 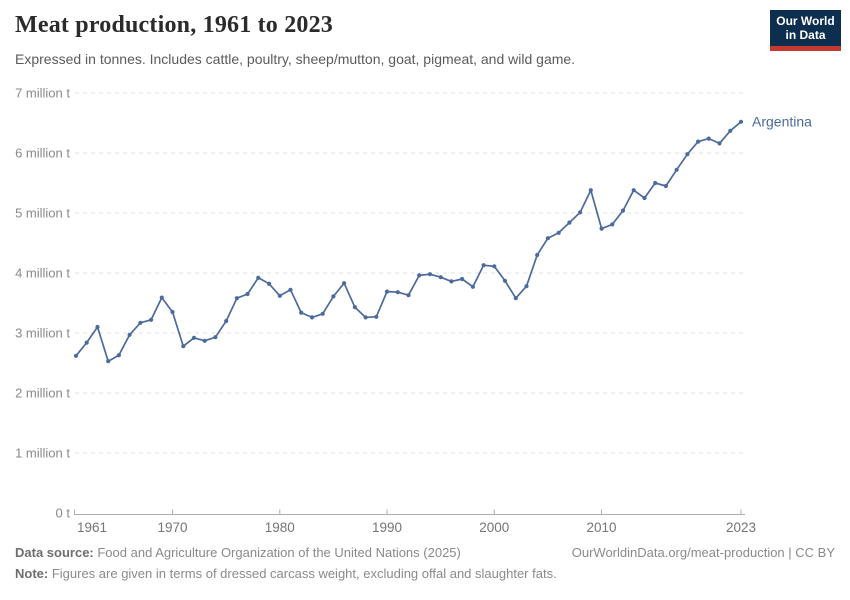 I want to click on y-axis-tick-label: 4 million t, so click(x=42, y=273).